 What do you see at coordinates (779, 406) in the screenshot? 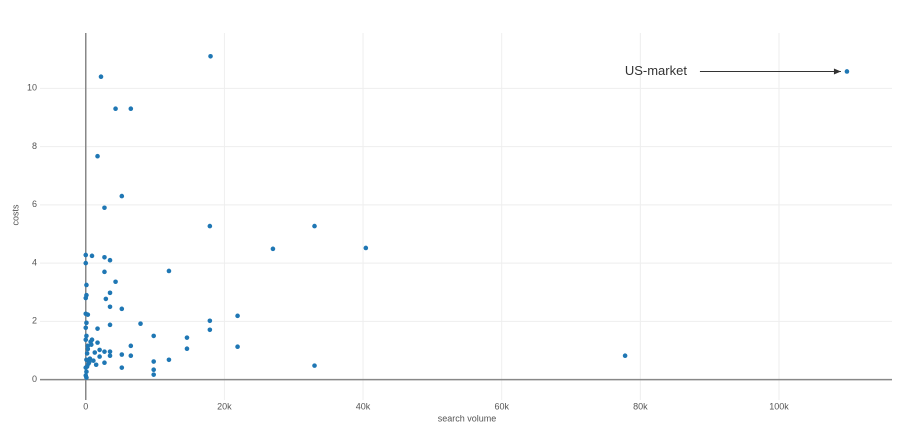
I see `x-tick-label: 100k` at bounding box center [779, 406].